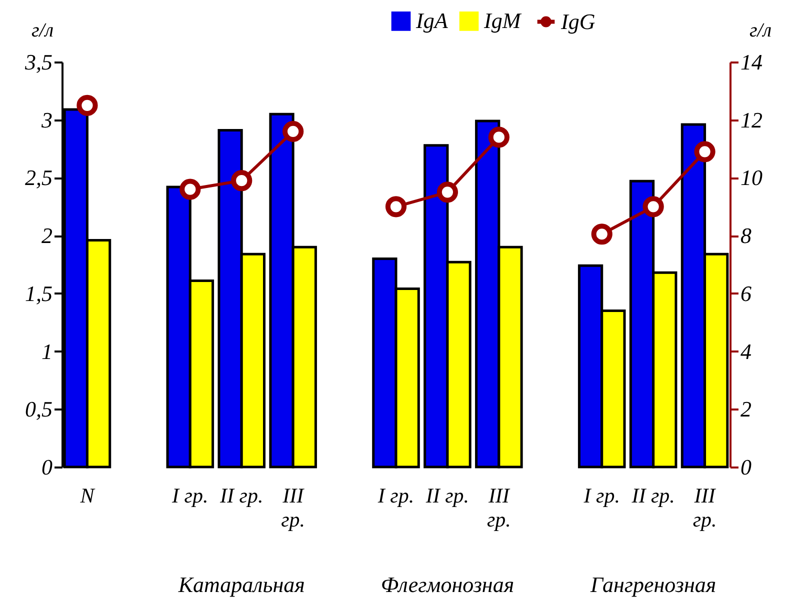  What do you see at coordinates (751, 62) in the screenshot?
I see `y2-tick-label: 14` at bounding box center [751, 62].